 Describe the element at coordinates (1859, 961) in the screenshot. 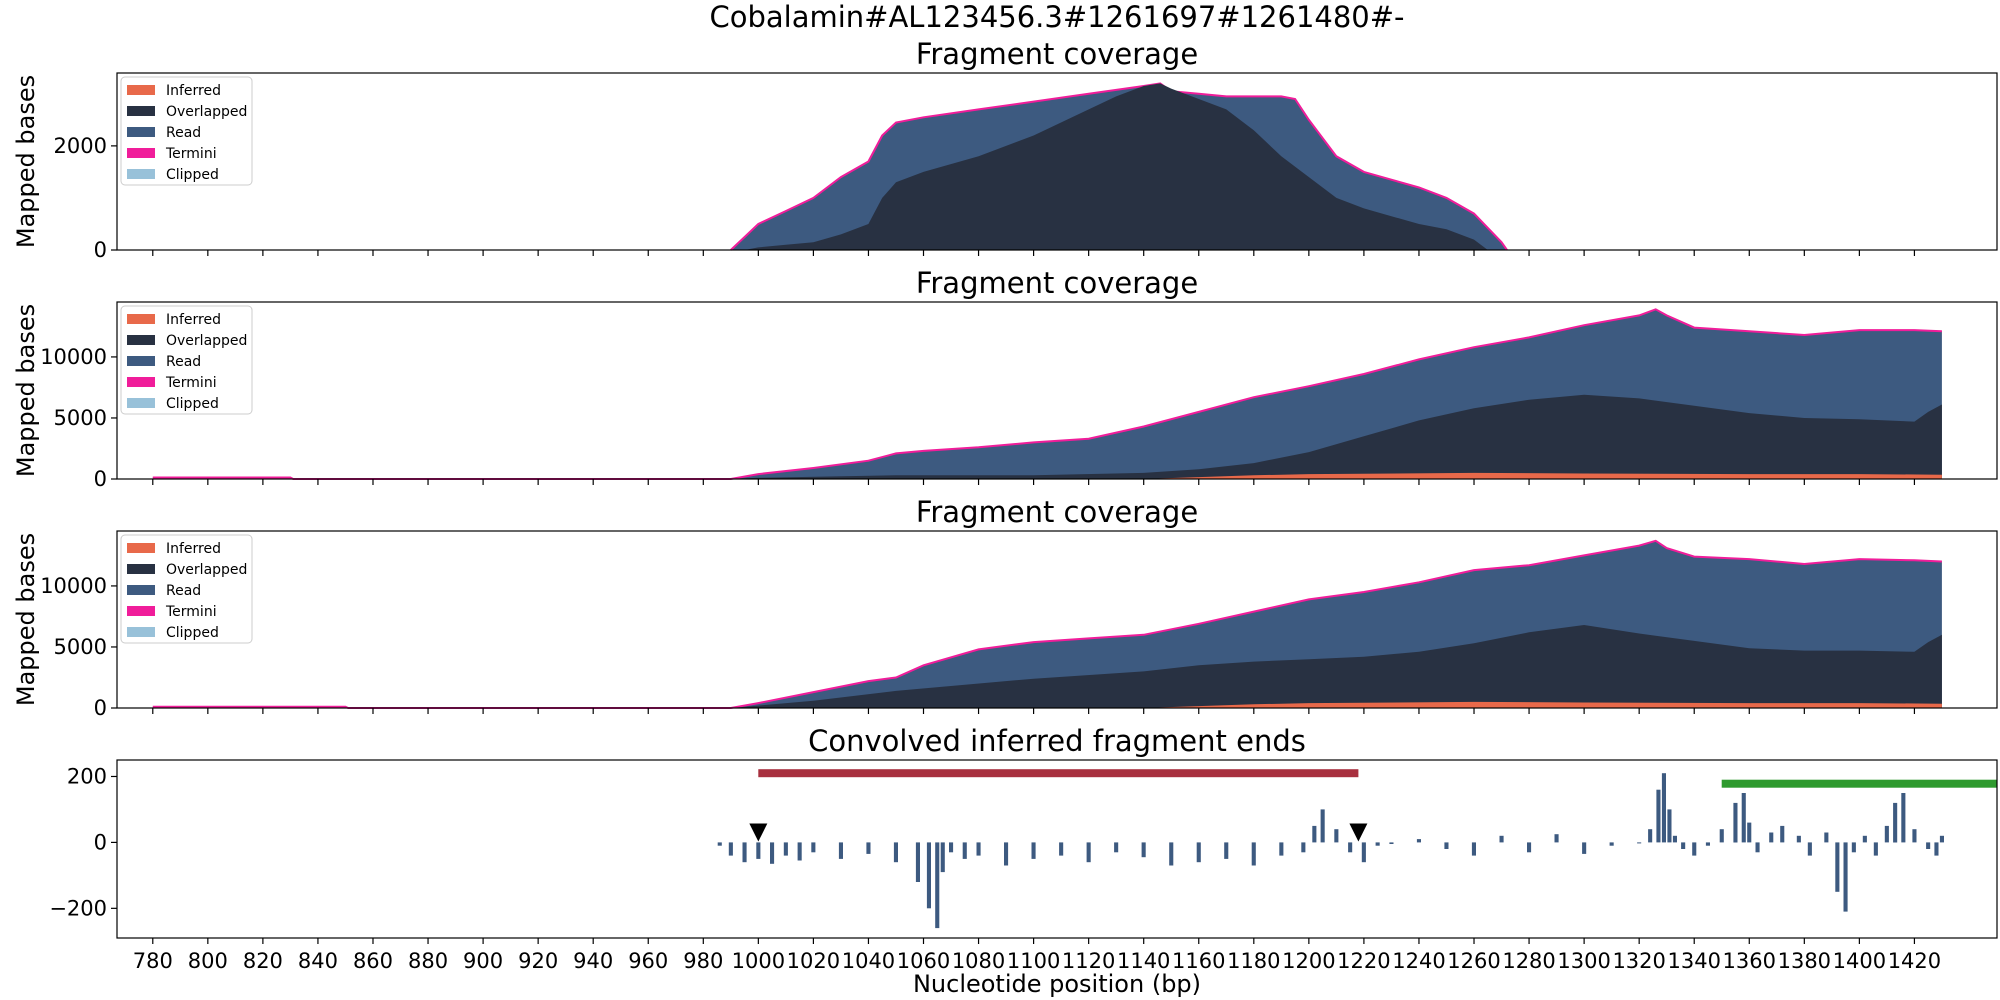

I see `x-tick-label: 1400` at that location.